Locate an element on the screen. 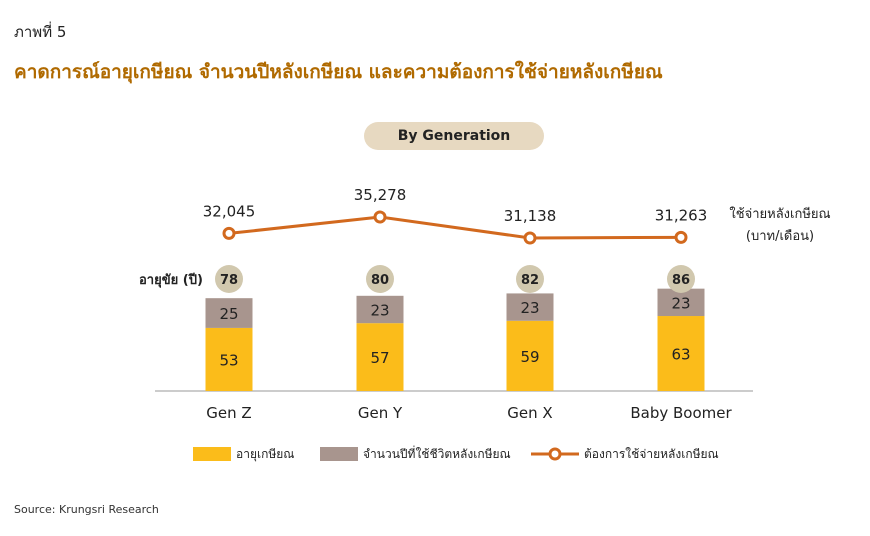 The width and height of the screenshot is (870, 536). legend-label-years-after: จำนวนปีที่ใช้ชีวิตหลังเกษียณ is located at coordinates (437, 453).